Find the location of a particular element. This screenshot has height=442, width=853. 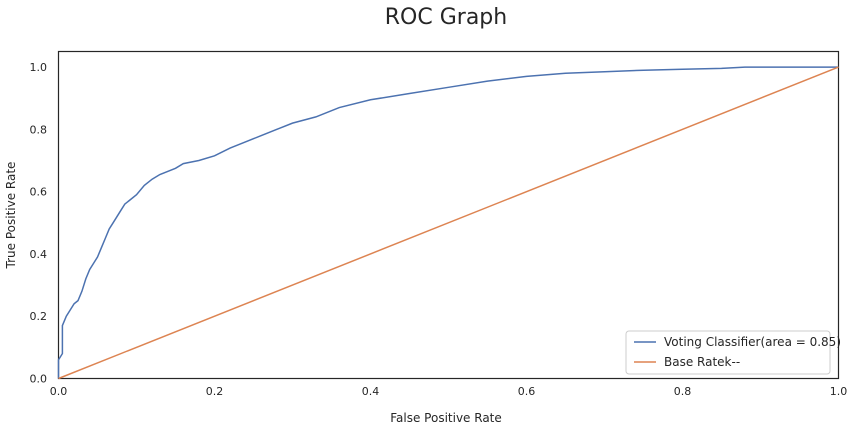

x-tick-label: 0.6 is located at coordinates (527, 391).